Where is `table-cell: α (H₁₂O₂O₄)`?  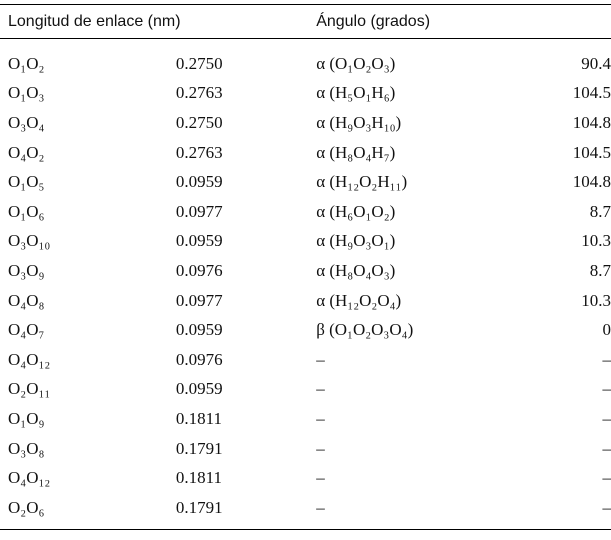
table-cell: α (H₁₂O₂O₄) is located at coordinates (359, 300).